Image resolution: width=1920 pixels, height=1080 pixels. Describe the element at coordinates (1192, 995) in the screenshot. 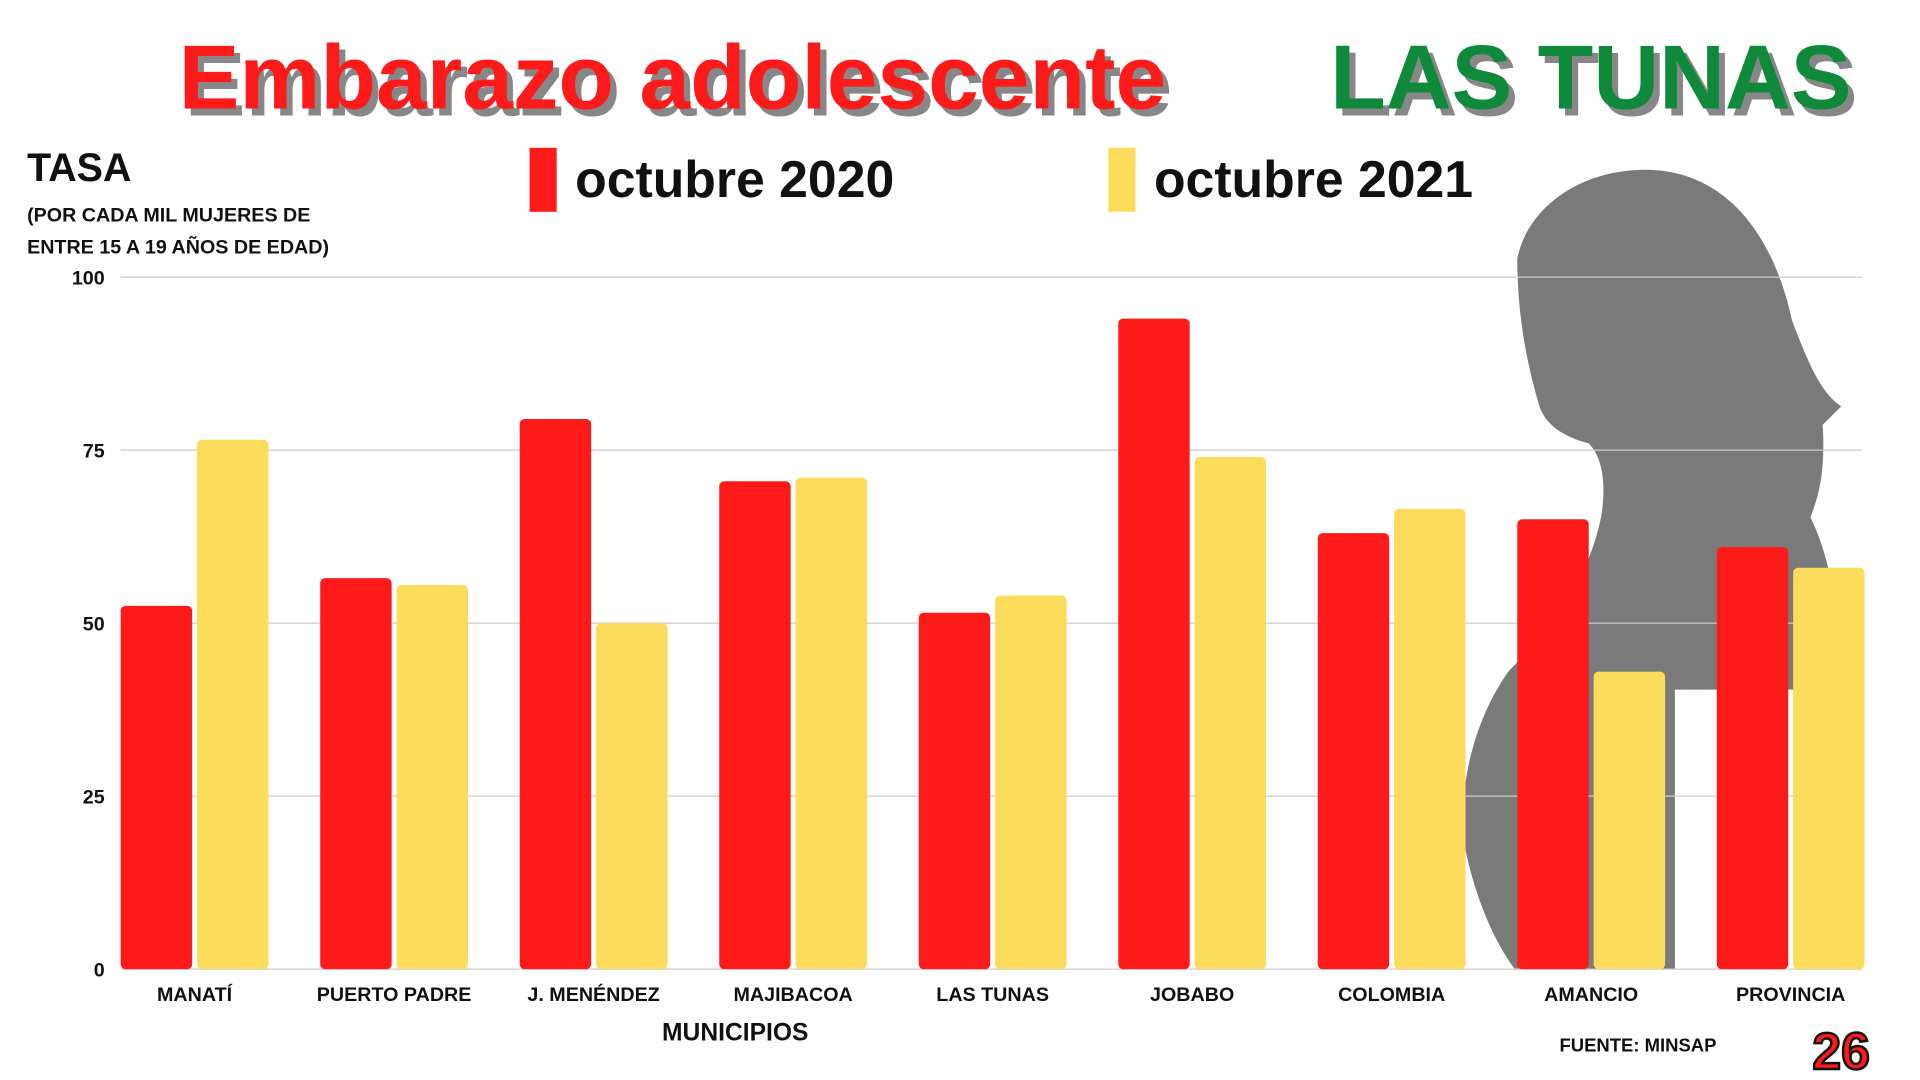

I see `x-tick-label: JOBABO` at that location.